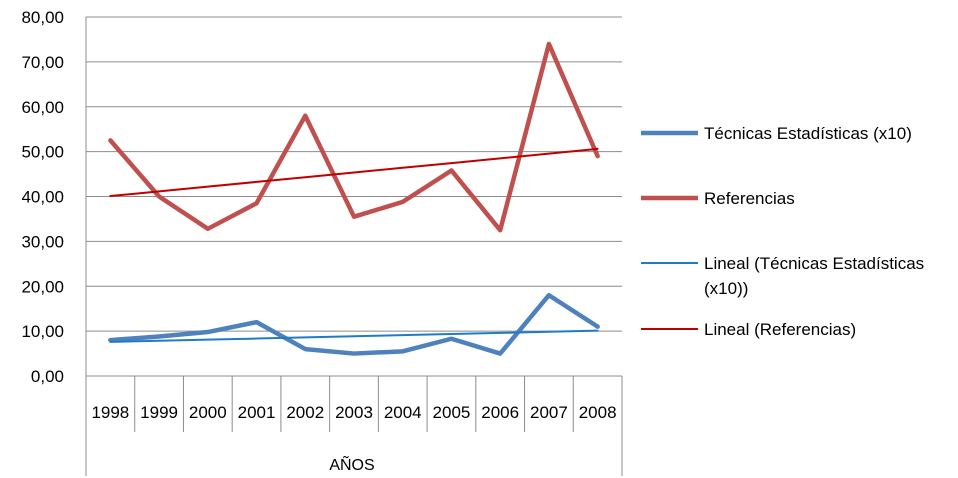 The image size is (958, 478). What do you see at coordinates (47, 376) in the screenshot?
I see `y-tick-label: 0,00` at bounding box center [47, 376].